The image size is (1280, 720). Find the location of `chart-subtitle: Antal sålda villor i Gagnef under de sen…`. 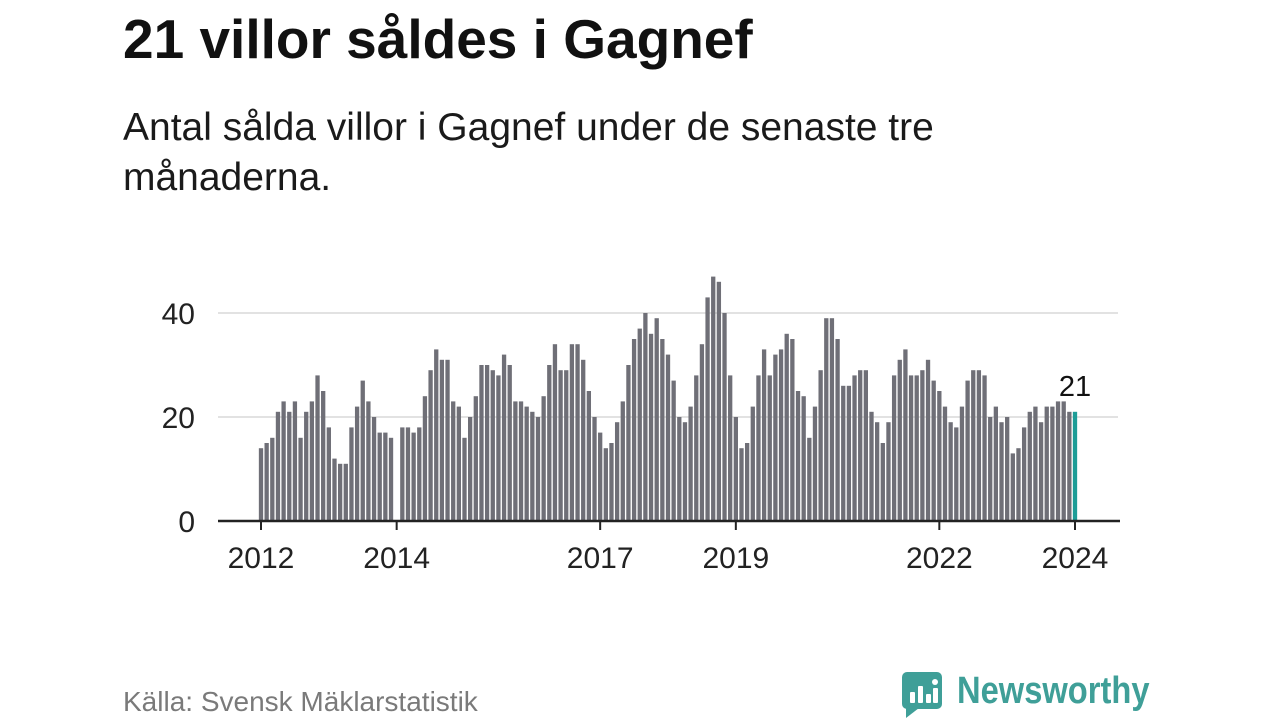

chart-subtitle: Antal sålda villor i Gagnef under de sen… is located at coordinates (528, 152).